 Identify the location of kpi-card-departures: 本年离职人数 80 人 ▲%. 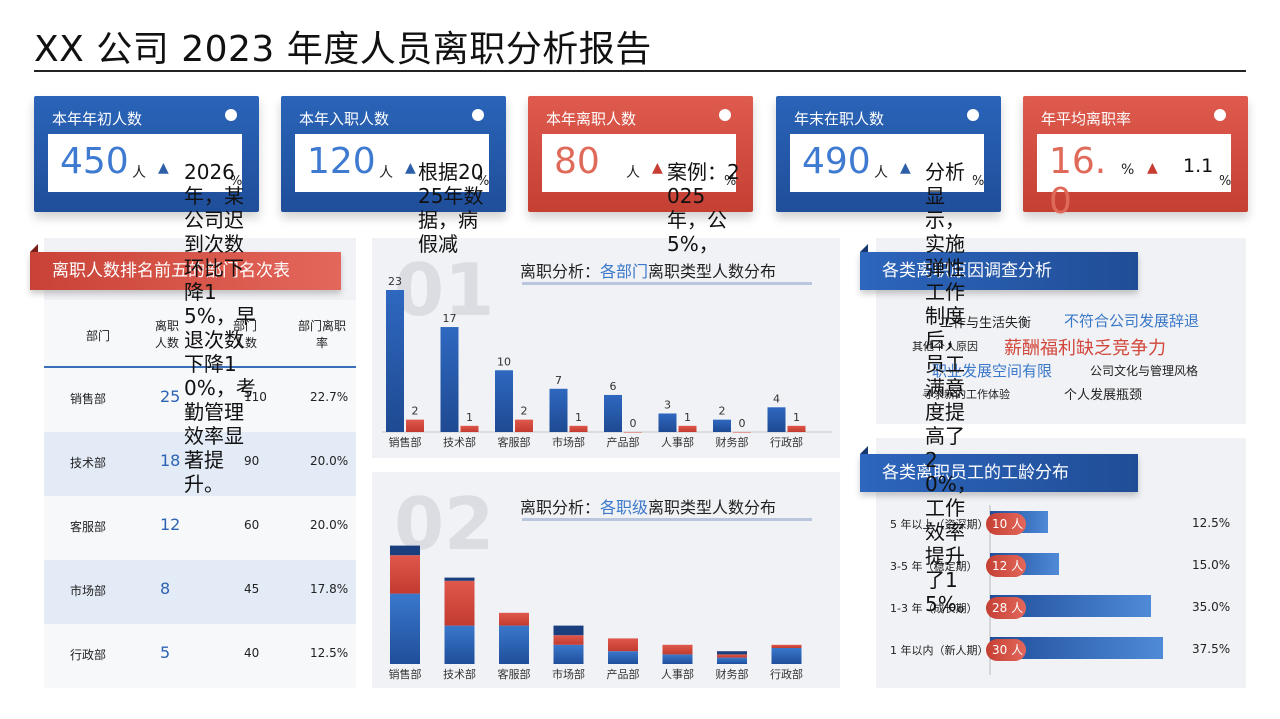
(640, 154).